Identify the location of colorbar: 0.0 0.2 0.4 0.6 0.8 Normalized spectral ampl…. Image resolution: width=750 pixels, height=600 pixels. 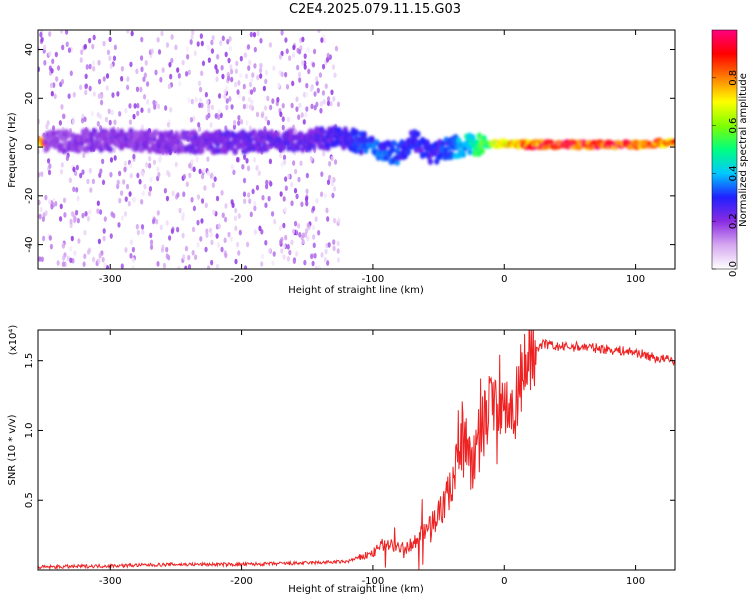
(730, 153).